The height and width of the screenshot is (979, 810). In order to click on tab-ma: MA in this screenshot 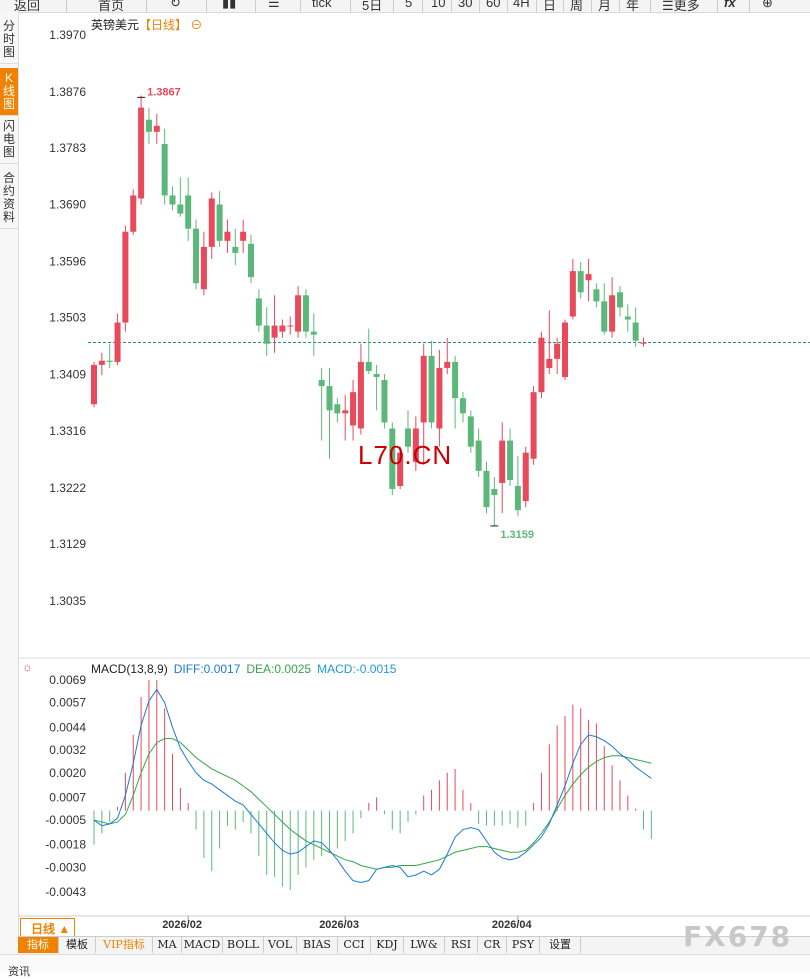, I will do `click(167, 945)`.